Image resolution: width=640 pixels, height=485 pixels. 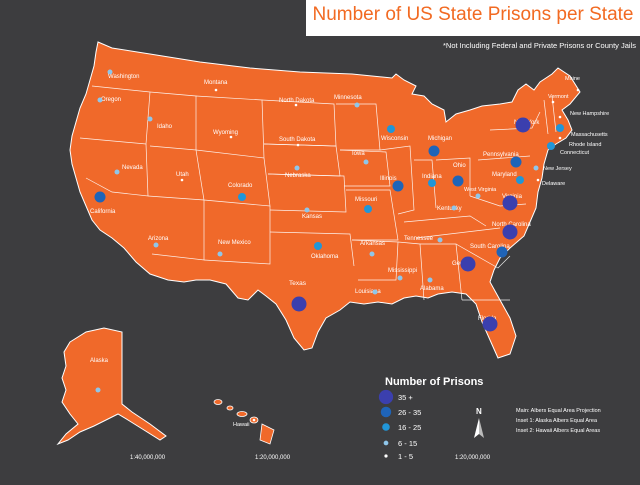 What do you see at coordinates (560, 128) in the screenshot?
I see `massachusetts-prison-marker` at bounding box center [560, 128].